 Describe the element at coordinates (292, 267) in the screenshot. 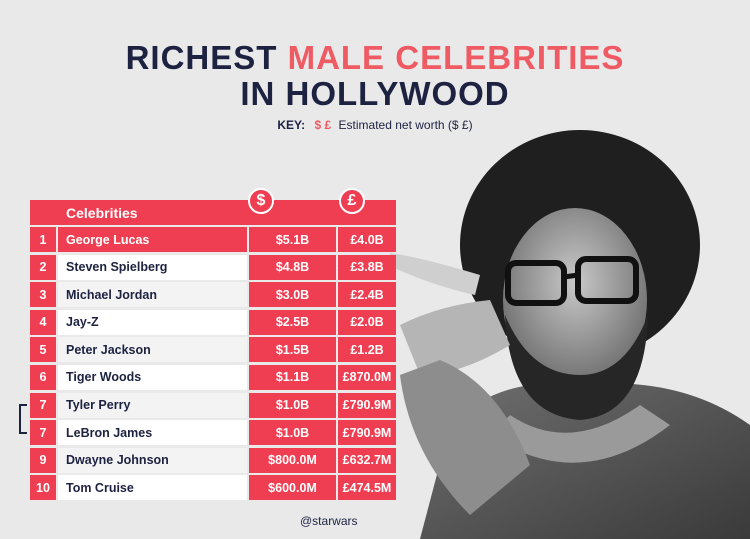

I see `usd-cell: $4.8B` at that location.